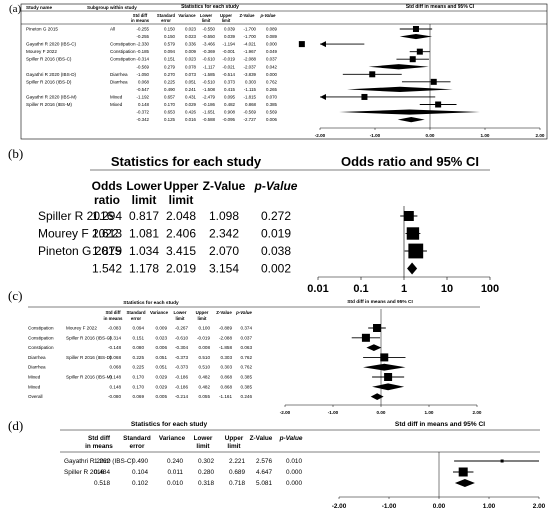 The height and width of the screenshot is (511, 550). I want to click on panel-c-stat-value: 0.374, so click(247, 328).